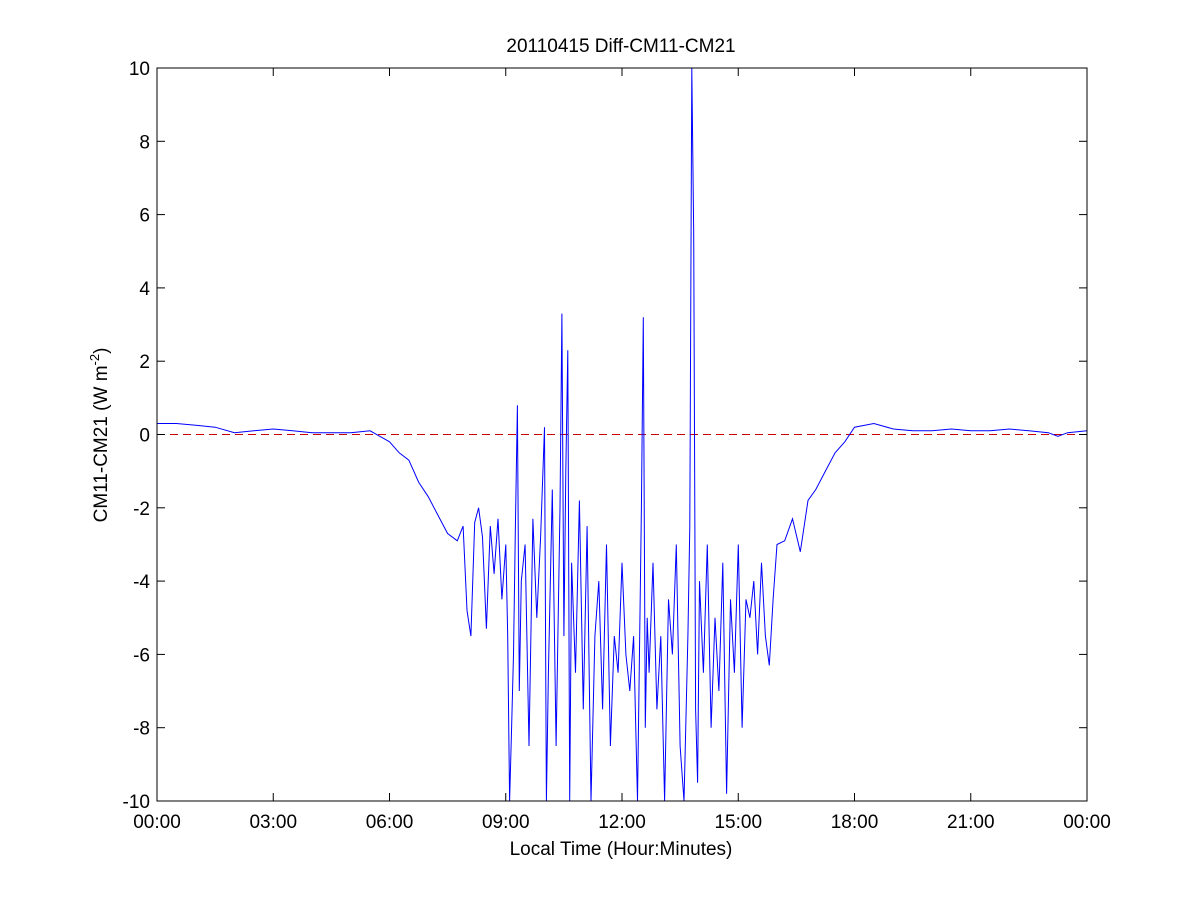  What do you see at coordinates (506, 822) in the screenshot?
I see `x-tick-label: 09:00` at bounding box center [506, 822].